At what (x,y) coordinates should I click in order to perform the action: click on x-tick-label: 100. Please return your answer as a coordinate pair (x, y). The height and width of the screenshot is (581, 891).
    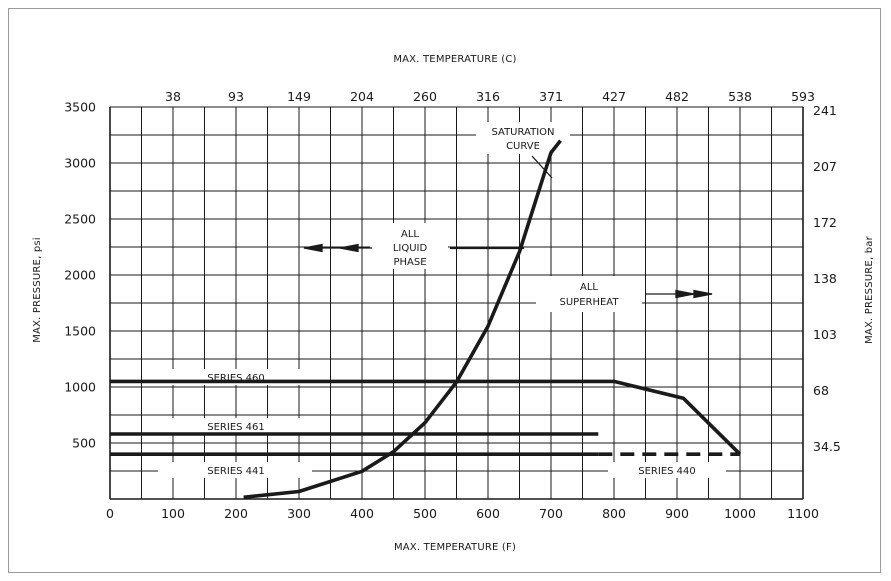
    Looking at the image, I should click on (173, 513).